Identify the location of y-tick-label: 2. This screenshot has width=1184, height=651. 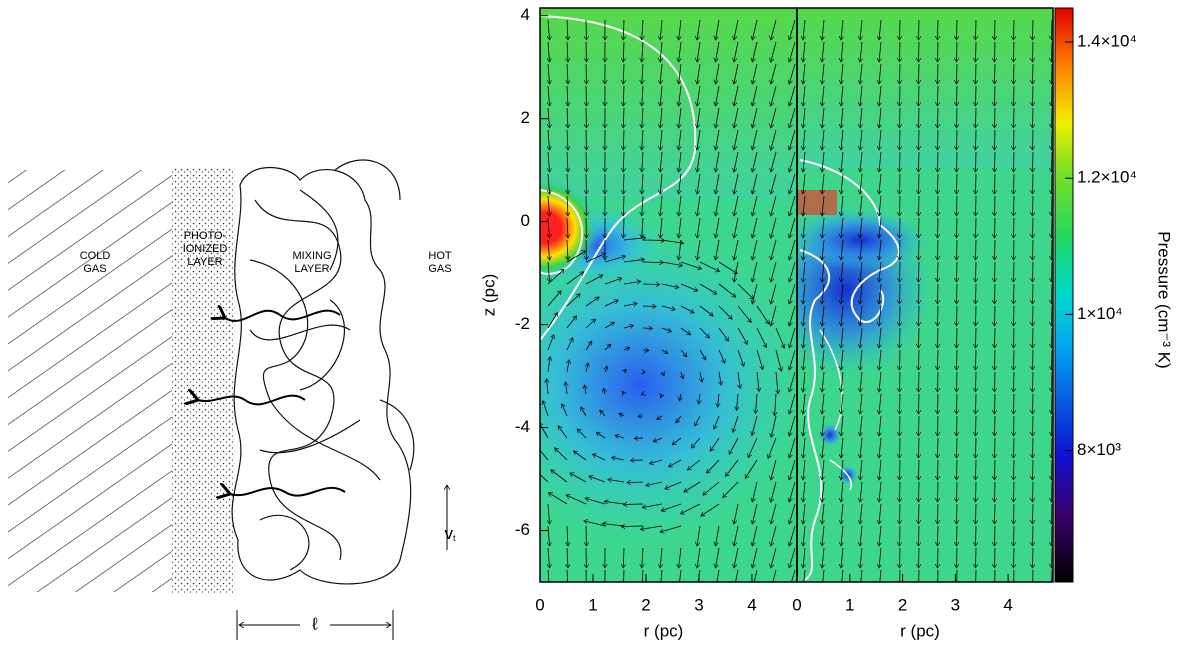
(525, 117).